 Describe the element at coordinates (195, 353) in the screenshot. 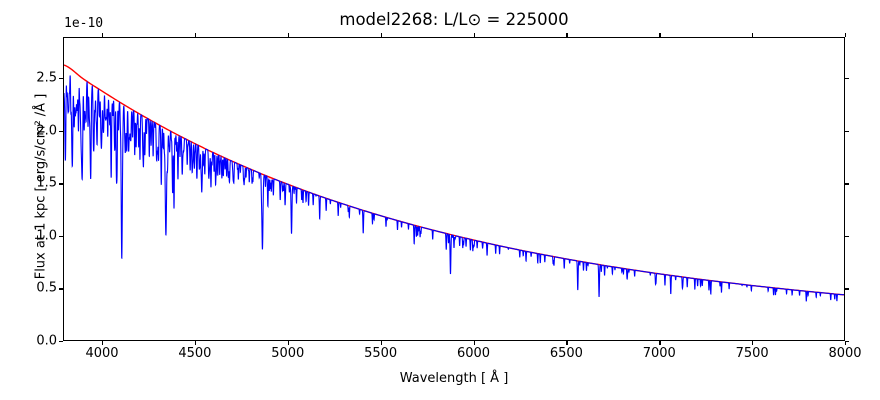

I see `x-tick-label: 4500` at that location.